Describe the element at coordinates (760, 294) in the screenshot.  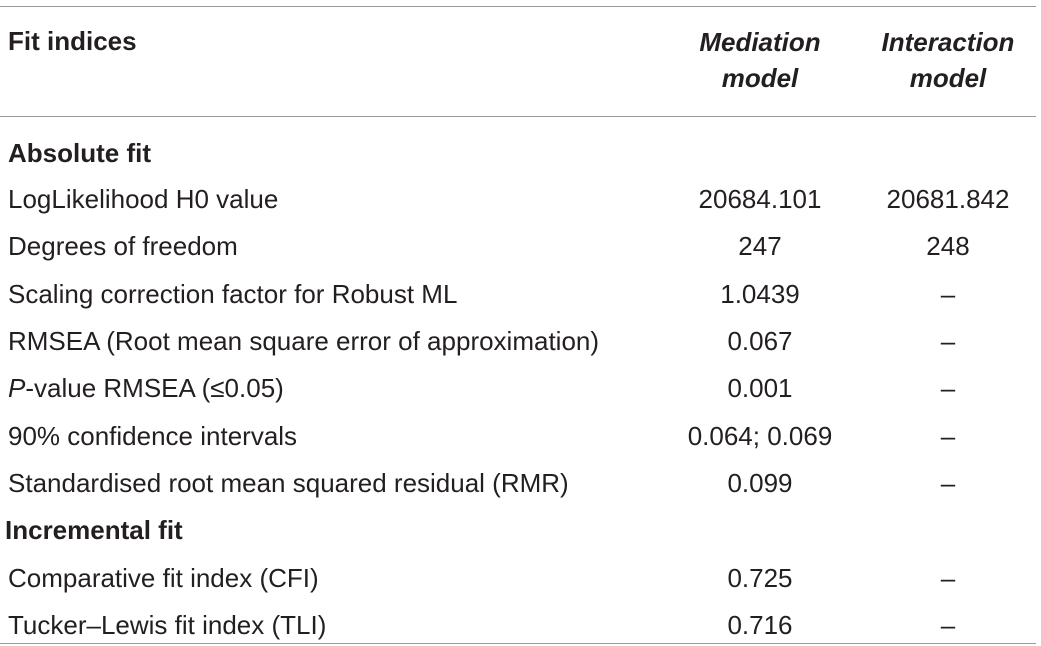
I see `row-mediation-value: 1.0439` at that location.